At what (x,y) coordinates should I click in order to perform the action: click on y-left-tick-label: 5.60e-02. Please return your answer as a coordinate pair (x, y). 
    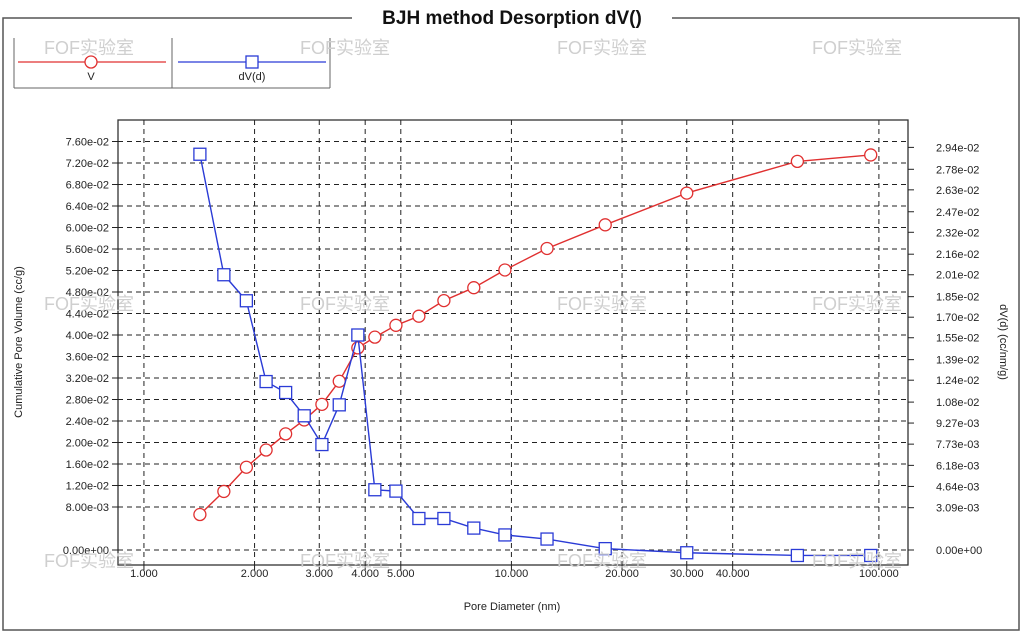
    Looking at the image, I should click on (87, 250).